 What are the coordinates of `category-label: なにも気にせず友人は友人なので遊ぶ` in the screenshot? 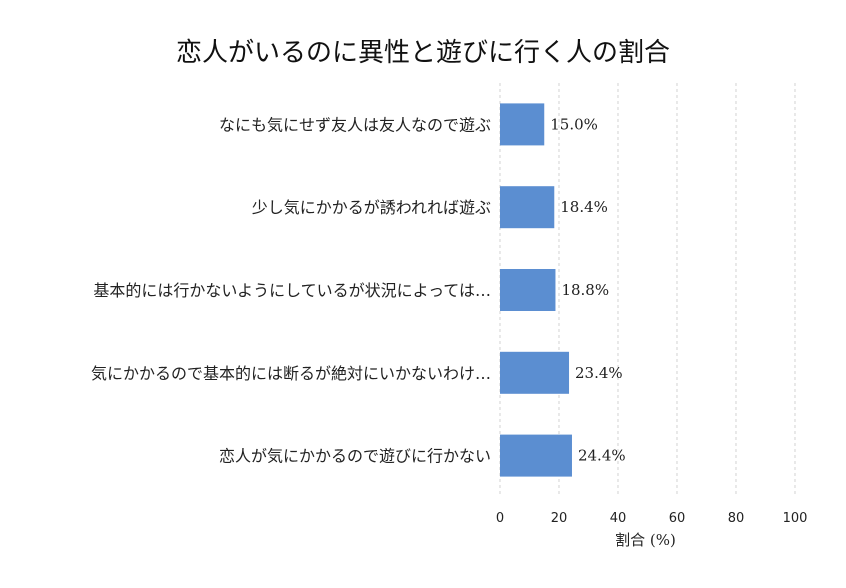 It's located at (355, 124).